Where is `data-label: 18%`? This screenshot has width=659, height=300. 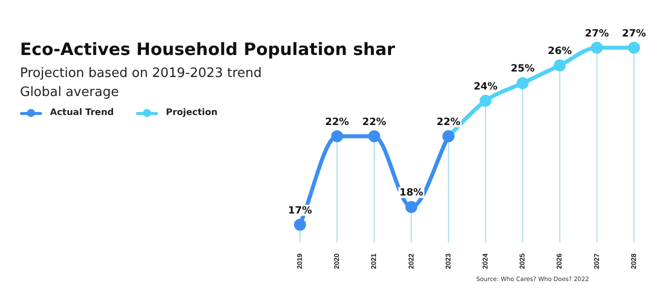 data-label: 18% is located at coordinates (411, 193).